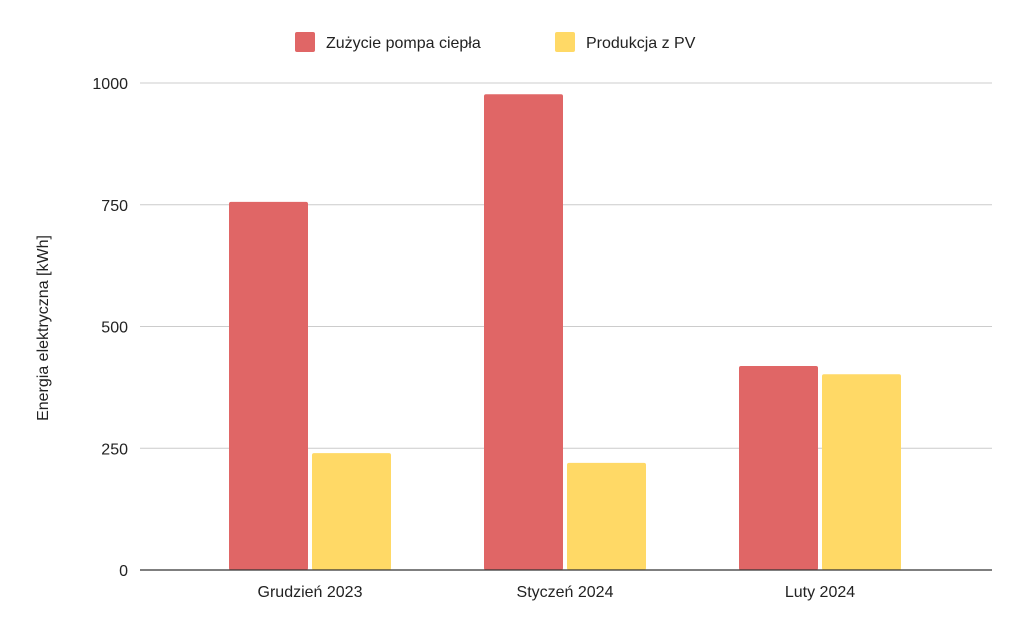  What do you see at coordinates (114, 449) in the screenshot?
I see `y-tick-label: 250` at bounding box center [114, 449].